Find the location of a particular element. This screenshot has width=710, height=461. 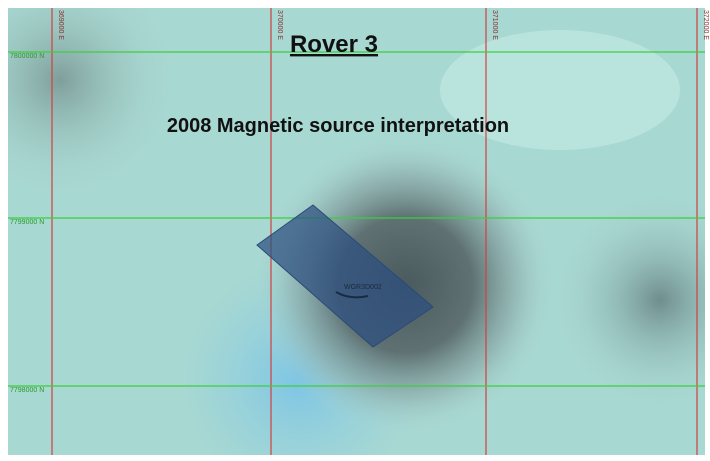

northing-label: 7798000 N is located at coordinates (27, 390).